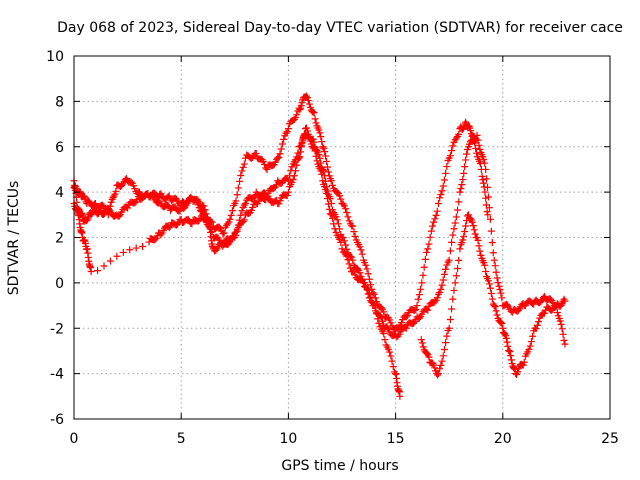 The width and height of the screenshot is (640, 480). Describe the element at coordinates (288, 439) in the screenshot. I see `x-tick-label: 10` at that location.